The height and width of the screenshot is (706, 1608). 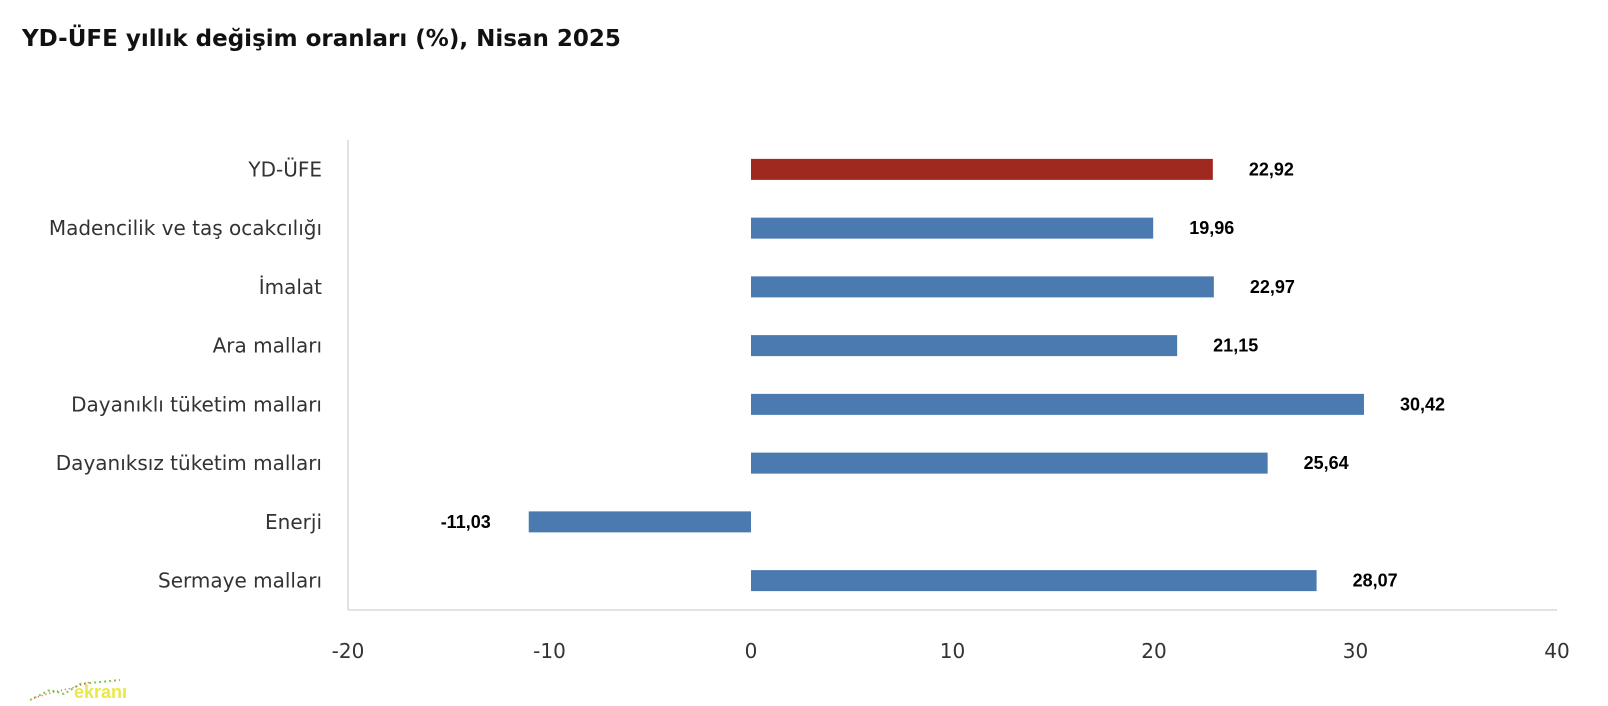 What do you see at coordinates (1211, 228) in the screenshot?
I see `data-label: 19,96` at bounding box center [1211, 228].